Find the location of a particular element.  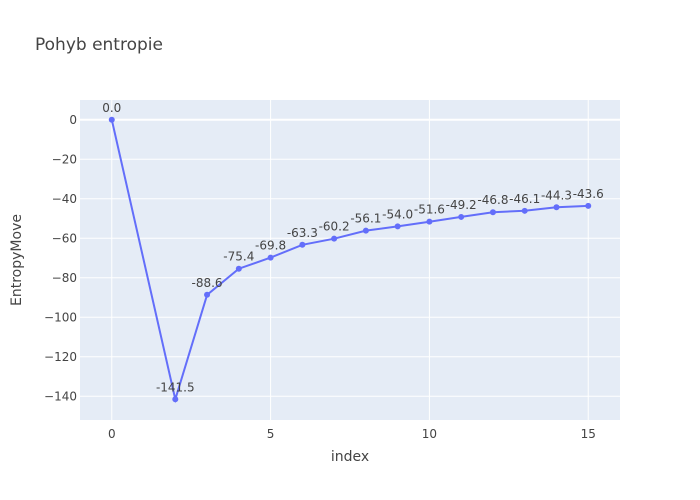

data-label: -44.3 is located at coordinates (556, 195).